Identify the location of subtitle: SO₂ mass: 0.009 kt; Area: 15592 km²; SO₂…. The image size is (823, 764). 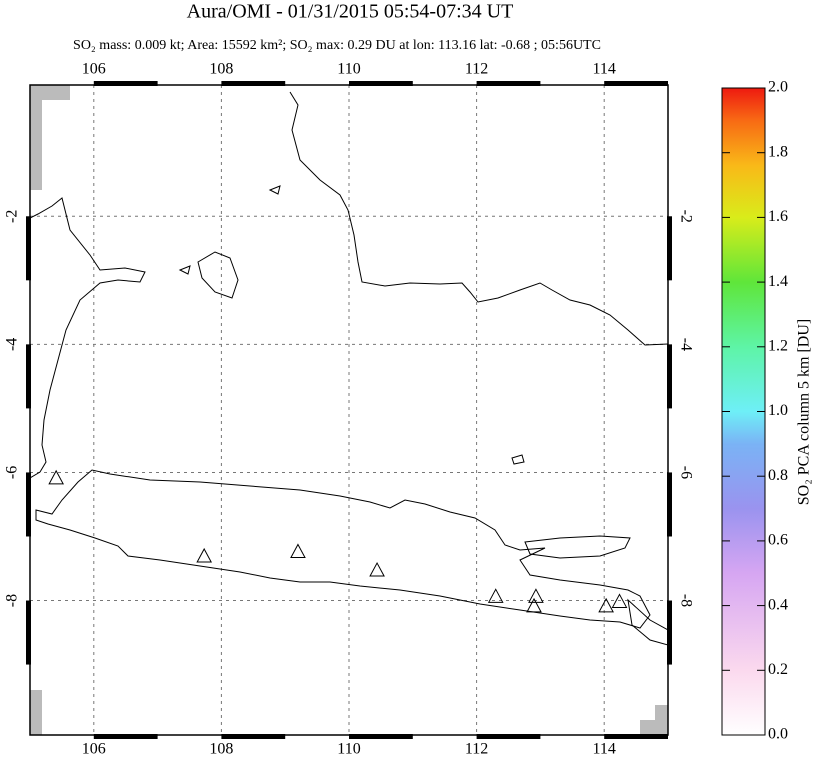
(337, 45).